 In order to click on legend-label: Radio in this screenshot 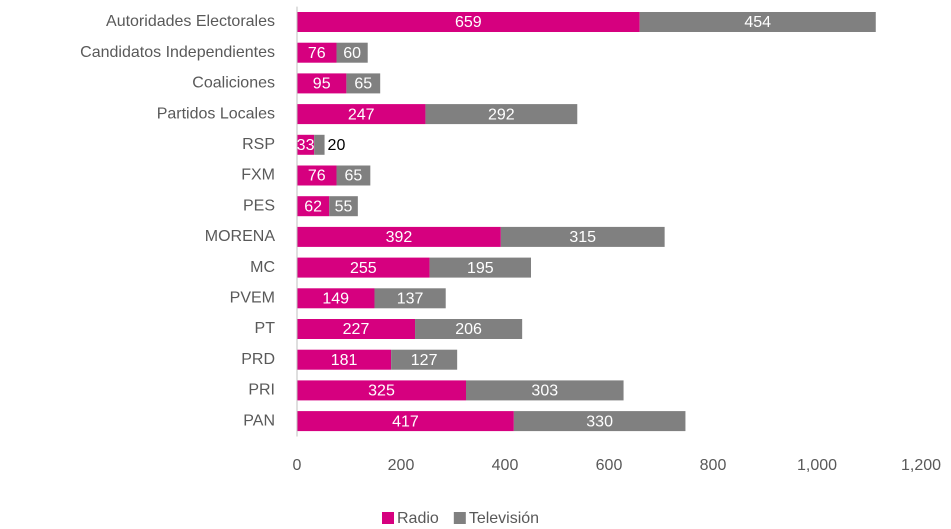, I will do `click(418, 518)`.